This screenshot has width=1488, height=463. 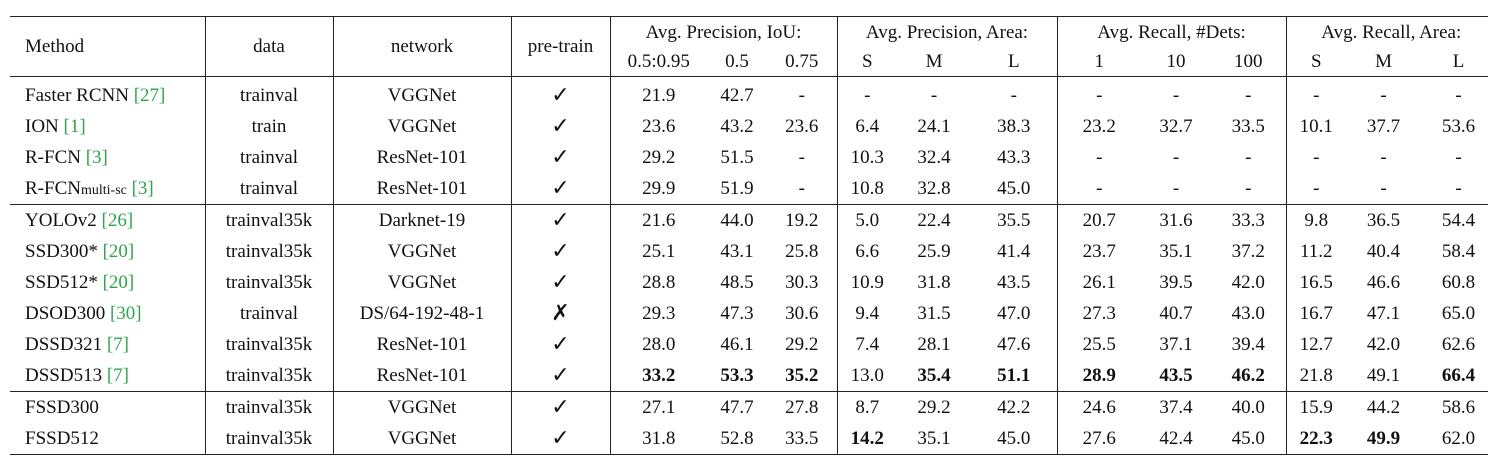 I want to click on method-name: DSSD321, so click(x=64, y=344).